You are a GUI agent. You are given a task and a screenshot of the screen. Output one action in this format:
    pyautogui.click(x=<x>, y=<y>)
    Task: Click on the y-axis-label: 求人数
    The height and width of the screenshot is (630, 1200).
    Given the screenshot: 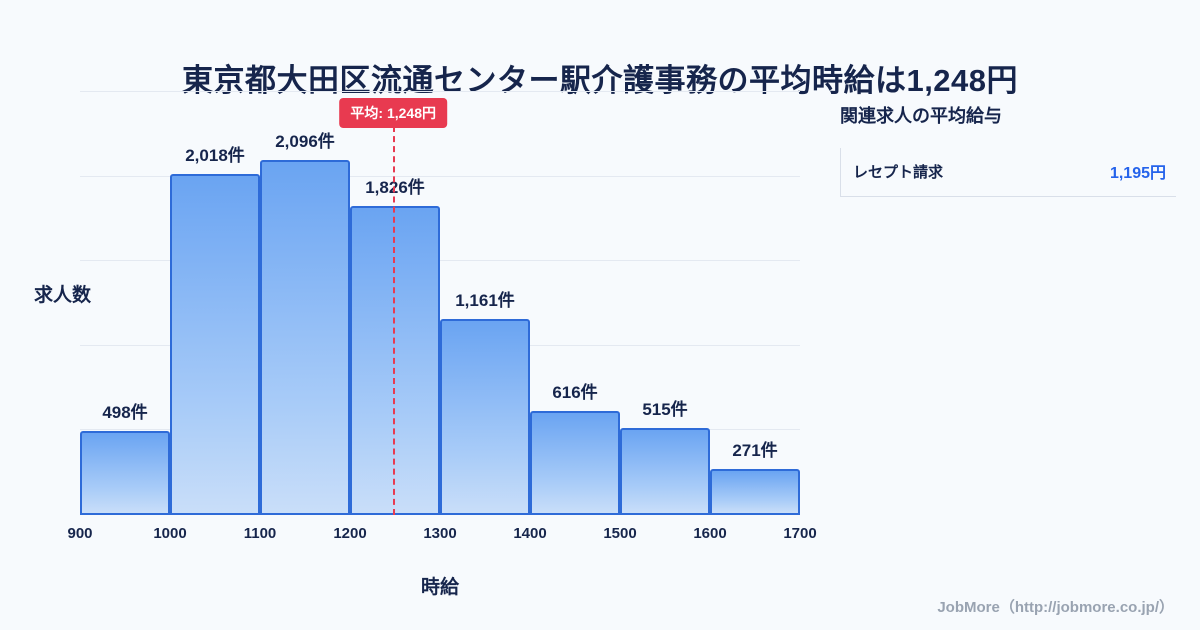 What is the action you would take?
    pyautogui.click(x=63, y=295)
    